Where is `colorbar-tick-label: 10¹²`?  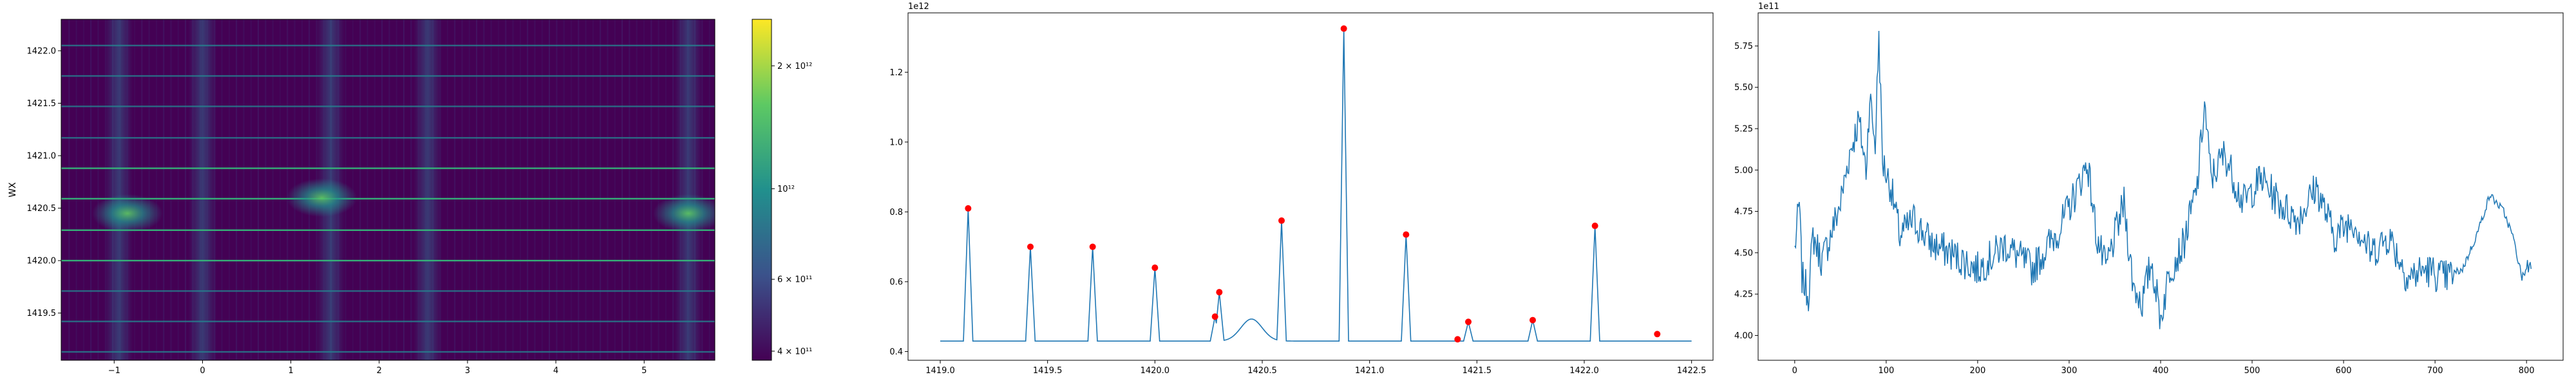 colorbar-tick-label: 10¹² is located at coordinates (786, 189).